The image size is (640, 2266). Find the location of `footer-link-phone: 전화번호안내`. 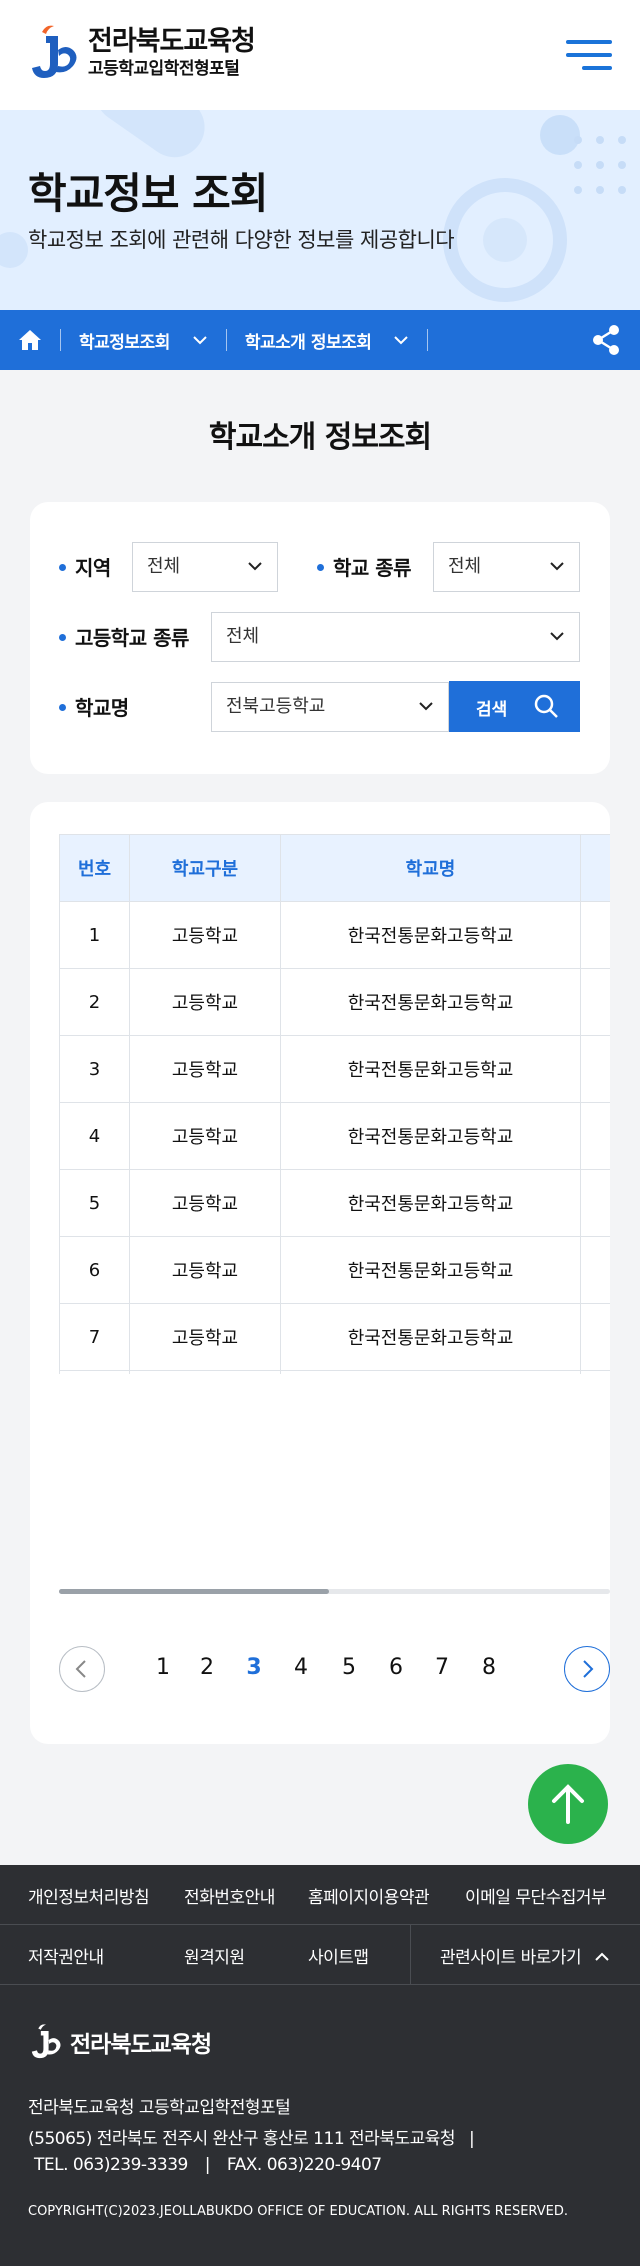

footer-link-phone: 전화번호안내 is located at coordinates (229, 1898).